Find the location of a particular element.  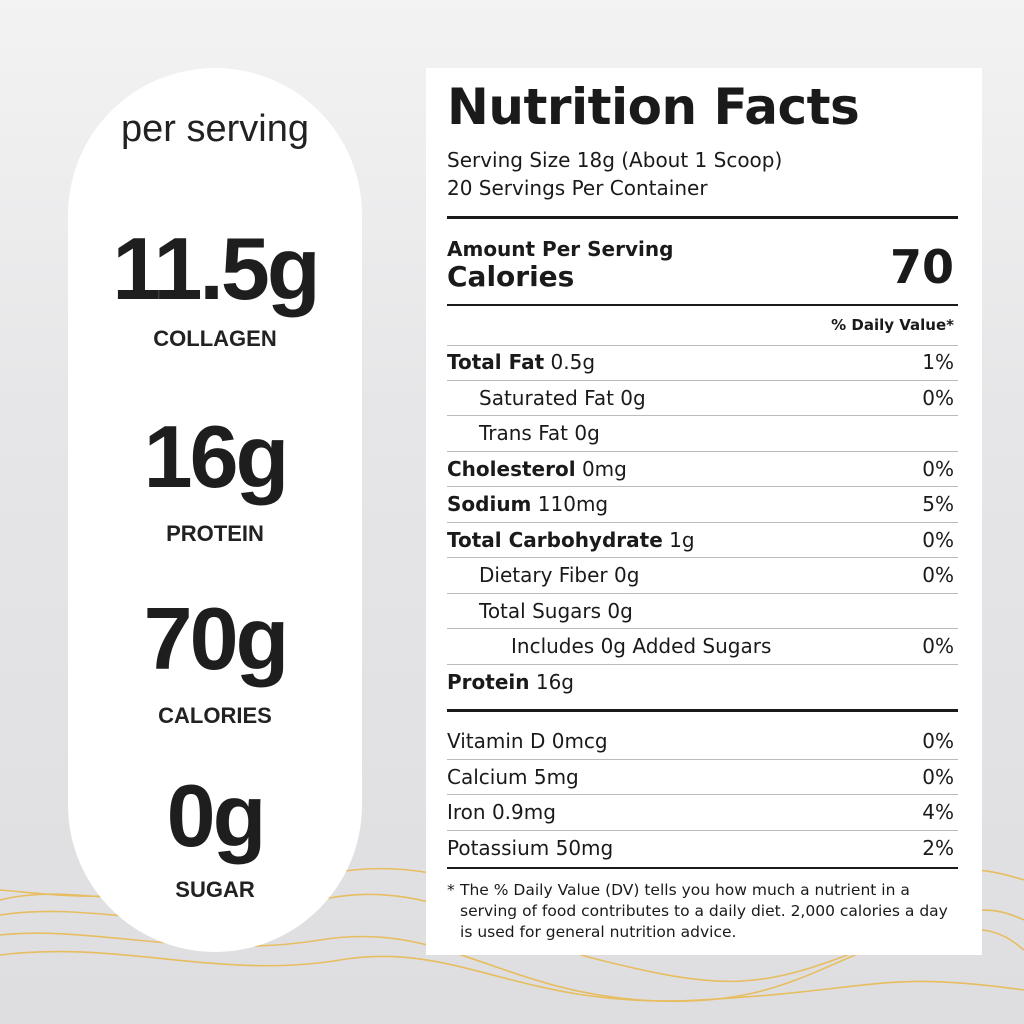

amount-per-serving: Amount Per Serving is located at coordinates (560, 249).